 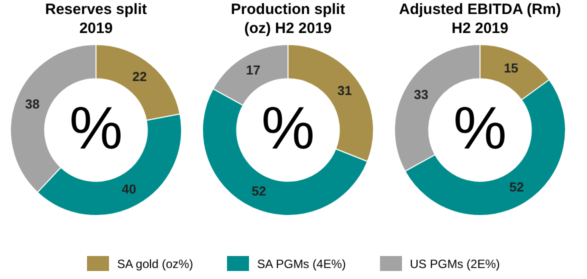 What do you see at coordinates (288, 19) in the screenshot?
I see `chart-title: Production split (oz) H2 2019` at bounding box center [288, 19].